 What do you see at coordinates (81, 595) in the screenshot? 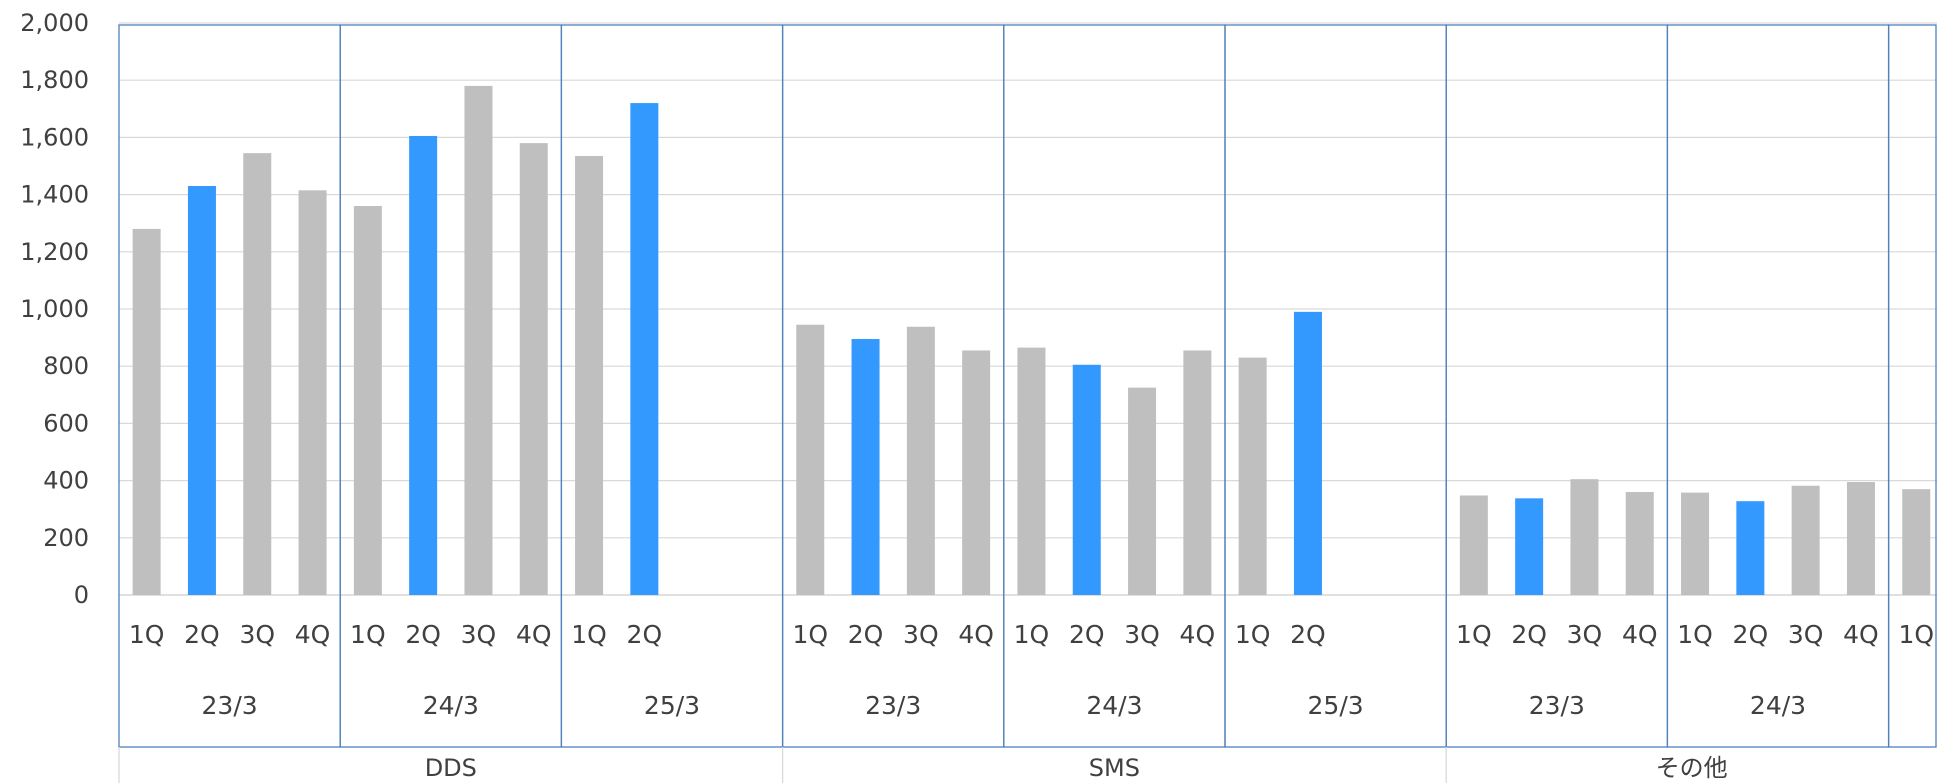
I see `y-tick-label: 0` at bounding box center [81, 595].